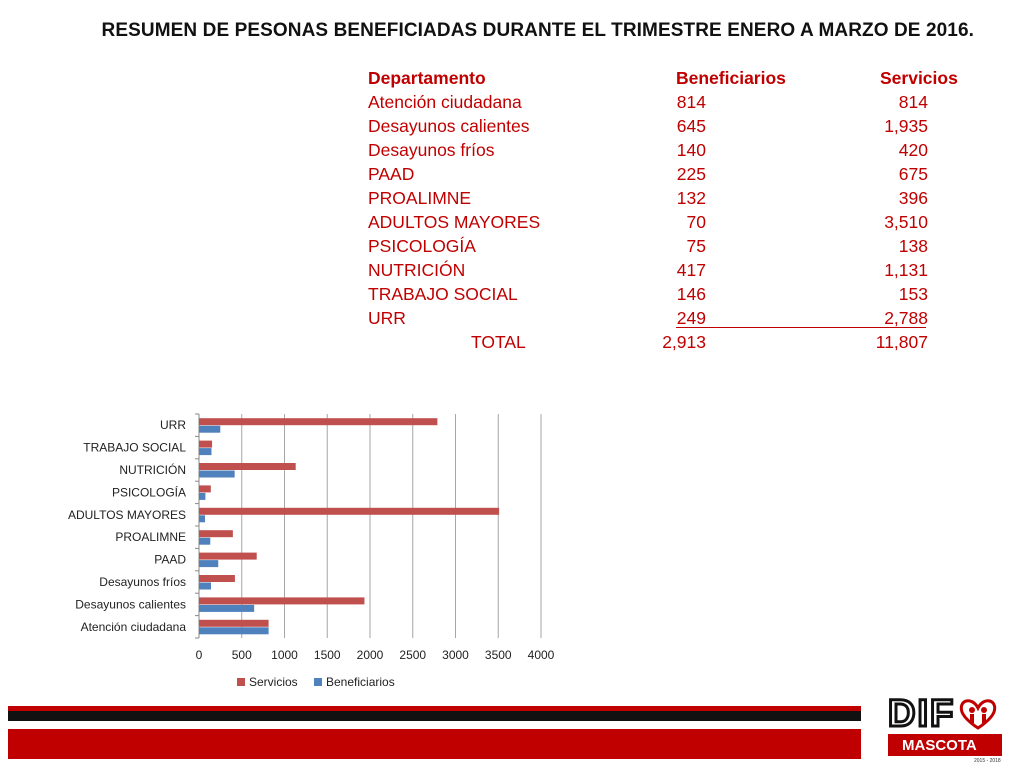  I want to click on x-tick-label: 1000, so click(284, 655).